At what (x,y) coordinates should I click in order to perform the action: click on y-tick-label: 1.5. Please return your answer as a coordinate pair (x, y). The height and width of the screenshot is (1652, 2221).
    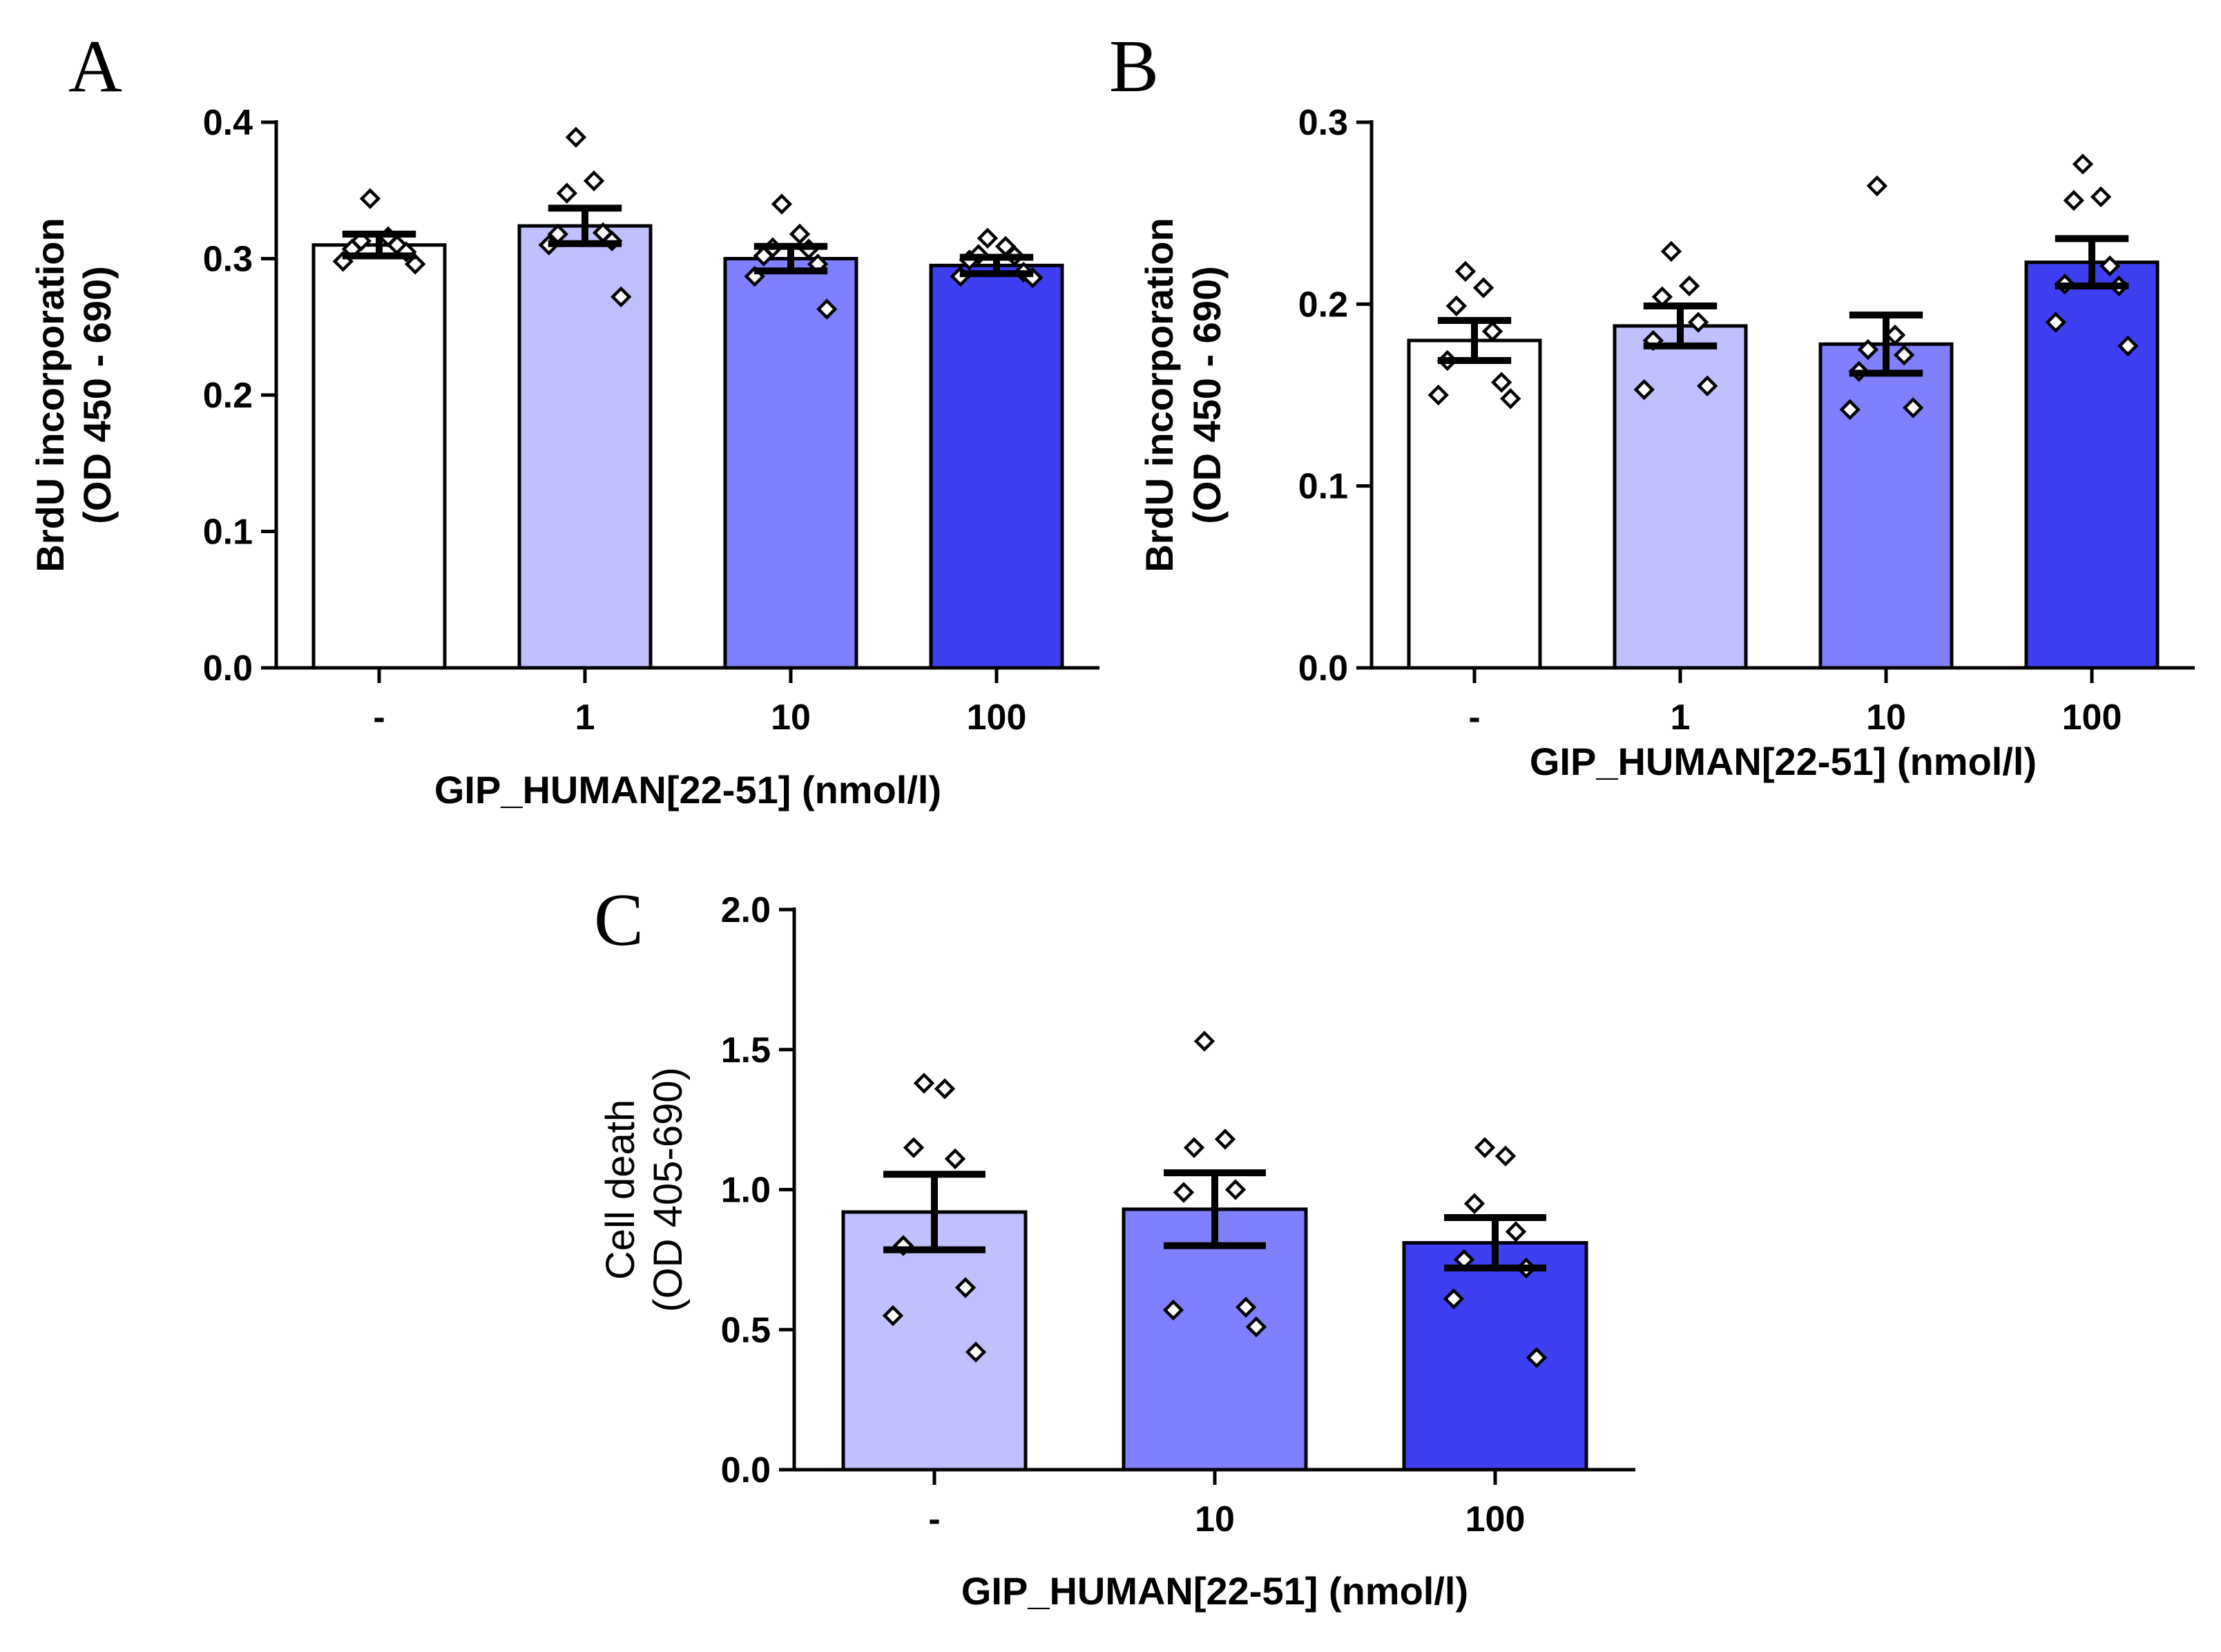
    Looking at the image, I should click on (746, 1050).